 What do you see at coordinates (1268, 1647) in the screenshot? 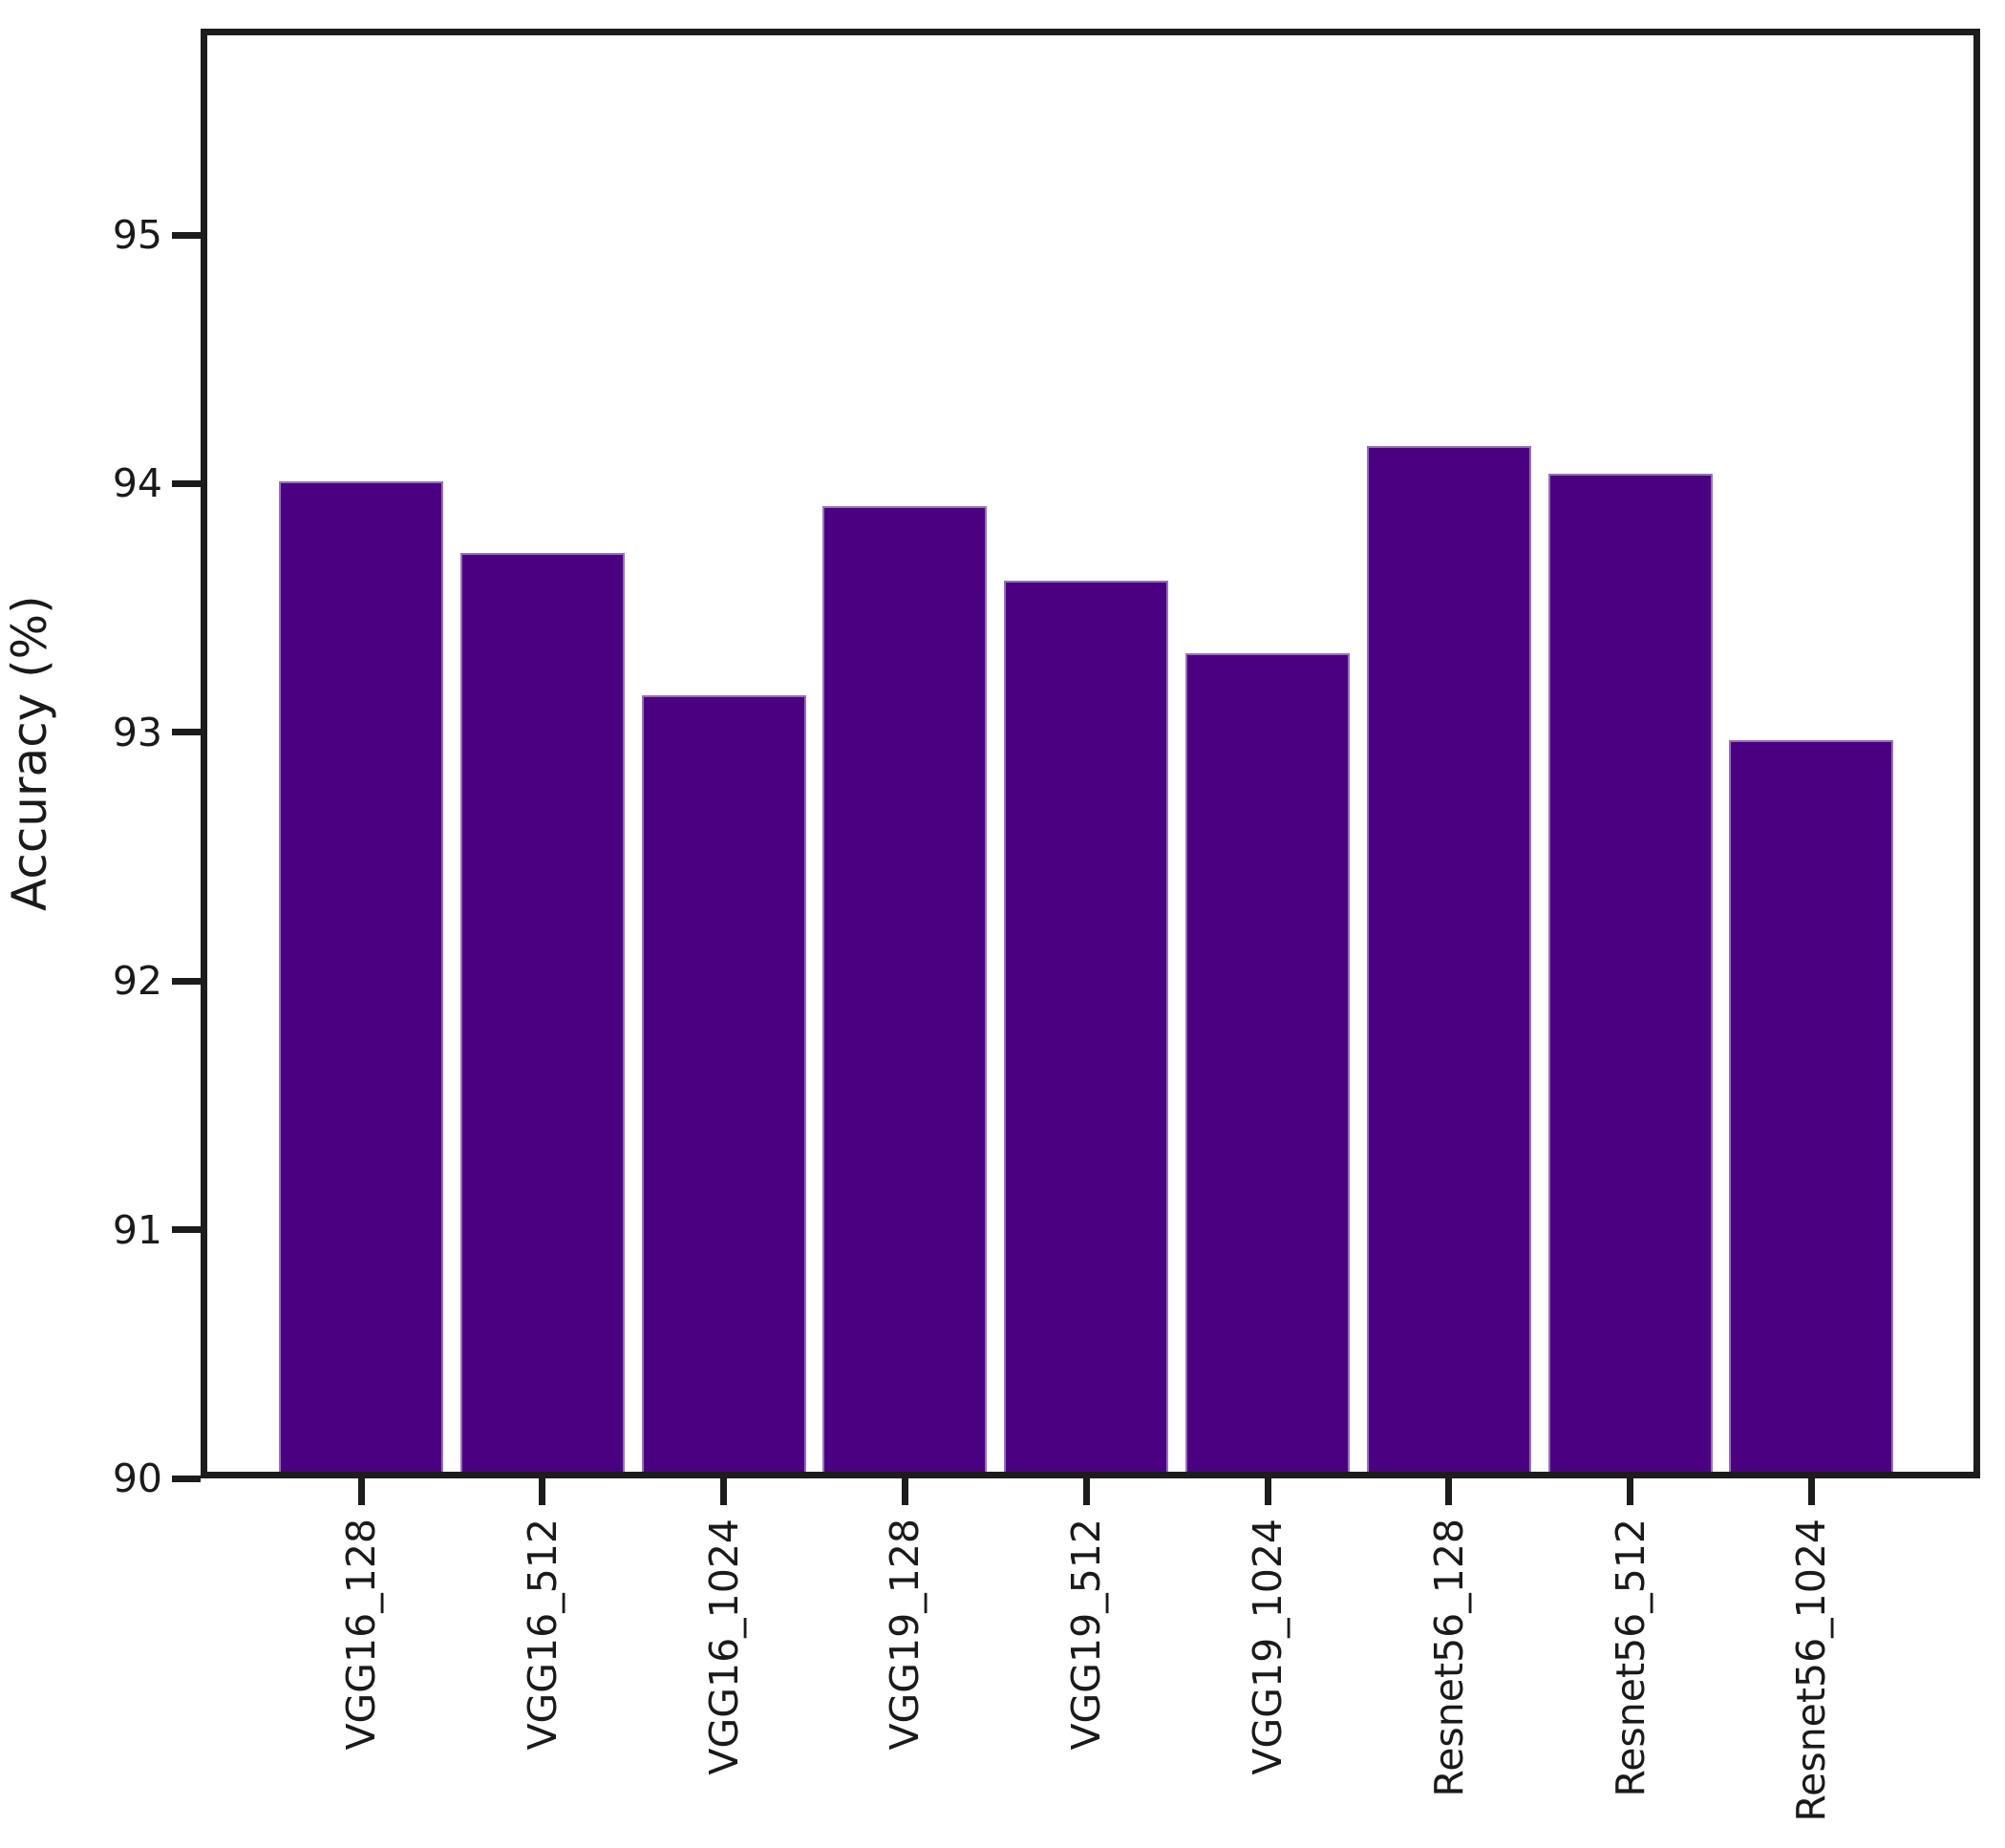
I see `x-tick-label: VGG19_1024` at bounding box center [1268, 1647].